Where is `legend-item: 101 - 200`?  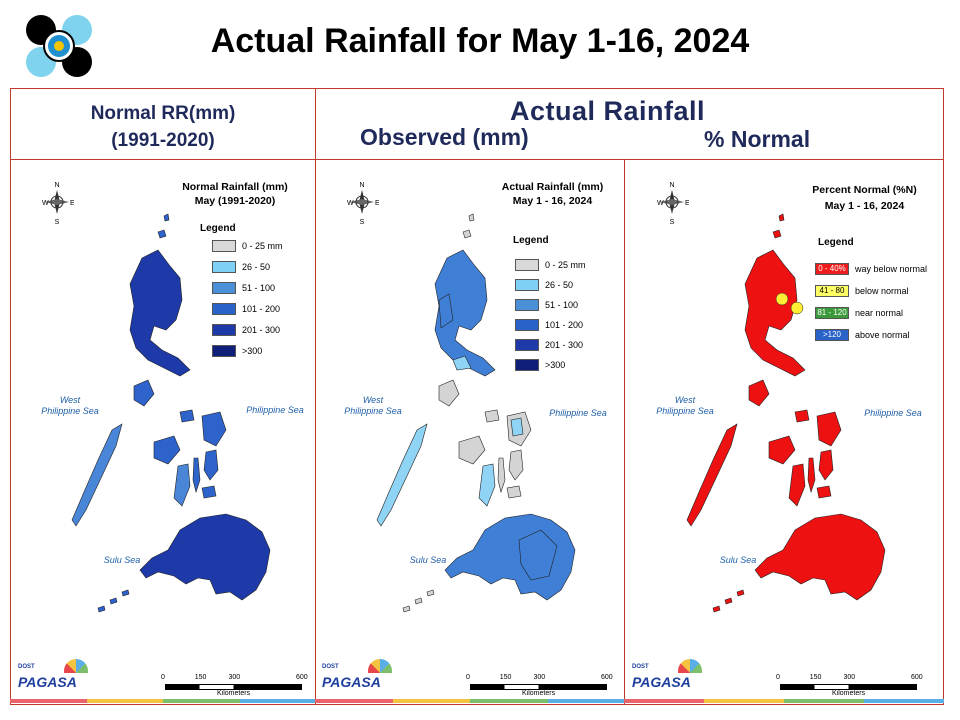 legend-item: 101 - 200 is located at coordinates (549, 324).